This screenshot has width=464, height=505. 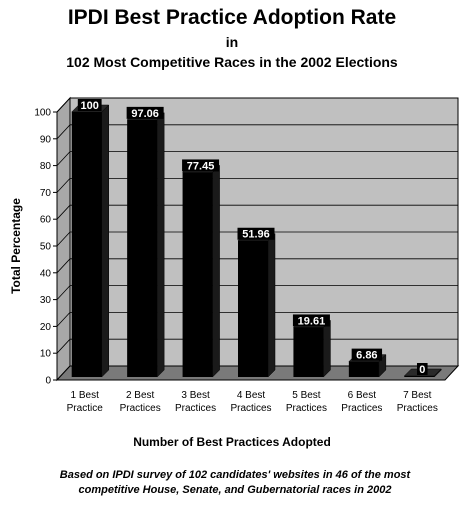 What do you see at coordinates (232, 442) in the screenshot?
I see `x-axis-label: Number of Best Practices Adopted` at bounding box center [232, 442].